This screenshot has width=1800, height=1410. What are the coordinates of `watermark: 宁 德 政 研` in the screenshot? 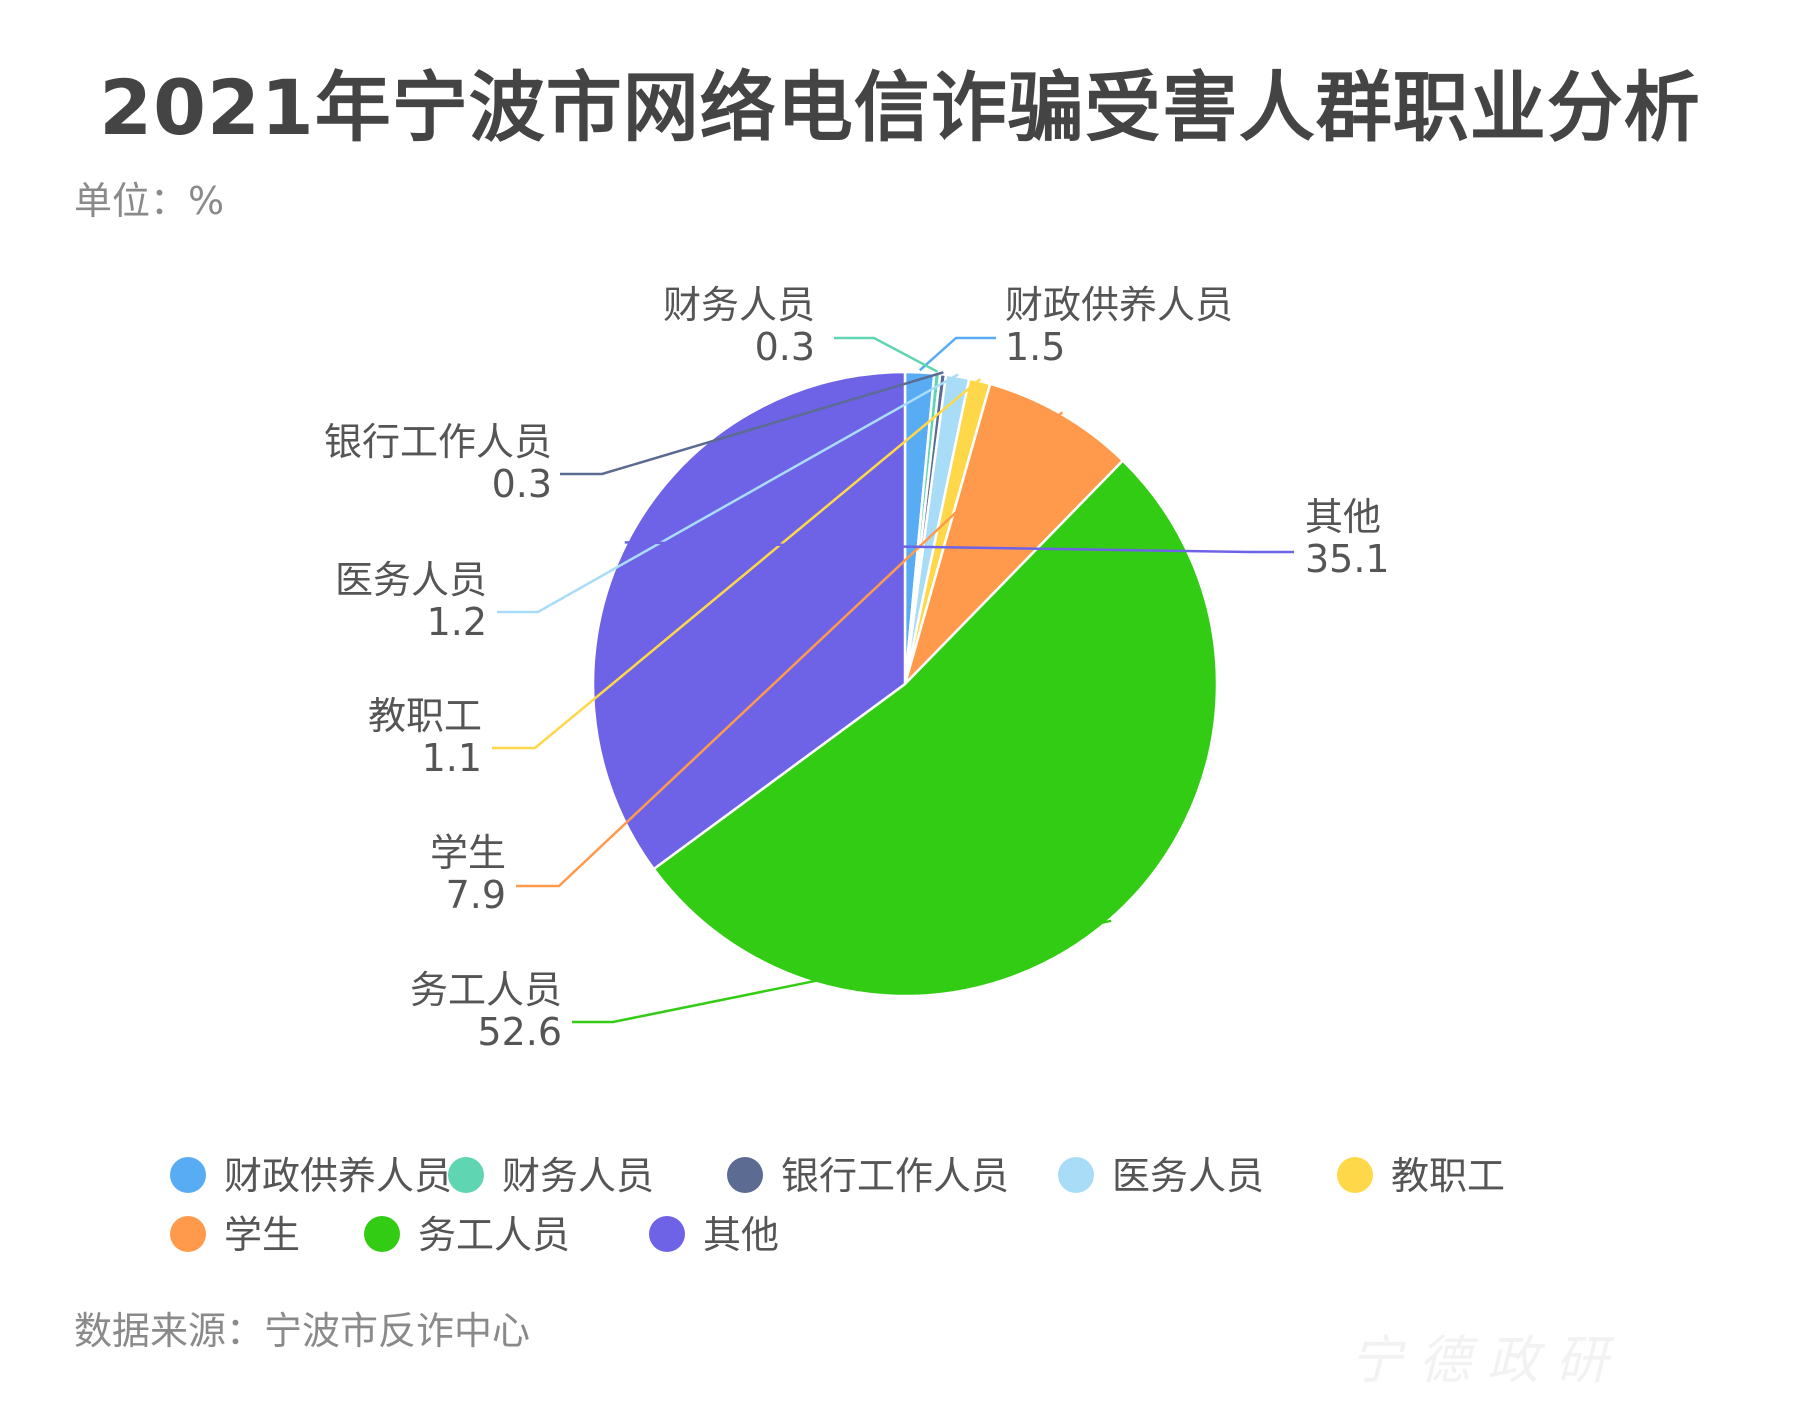 It's located at (1479, 1361).